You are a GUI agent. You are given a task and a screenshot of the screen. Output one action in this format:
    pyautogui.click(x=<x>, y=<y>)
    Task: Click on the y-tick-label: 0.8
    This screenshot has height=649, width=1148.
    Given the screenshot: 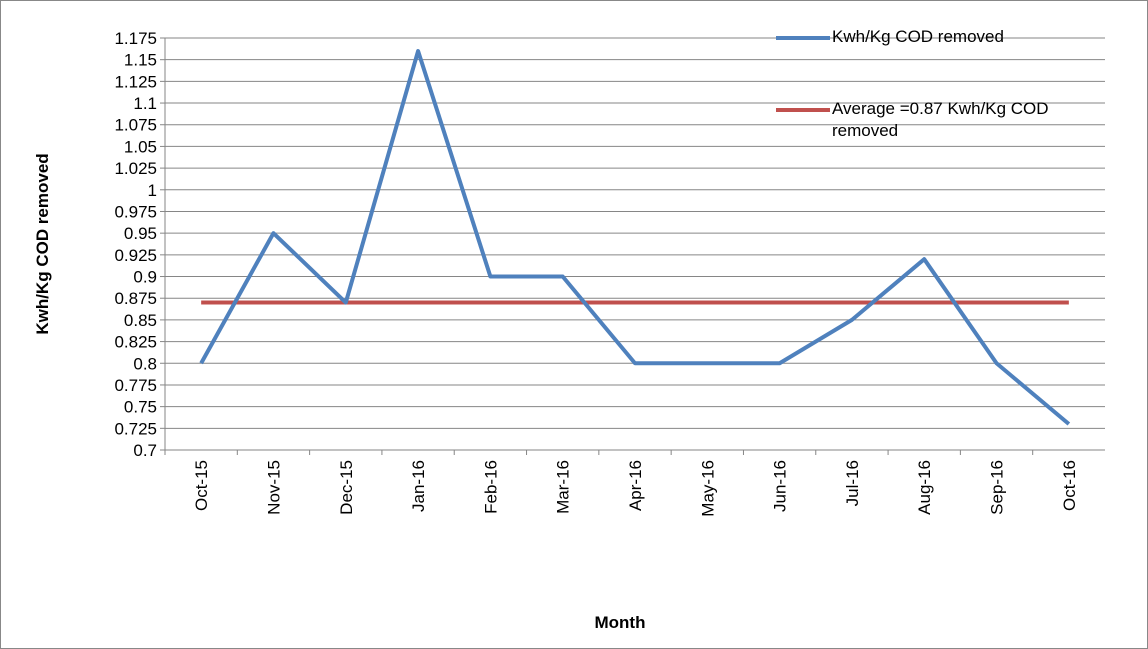 What is the action you would take?
    pyautogui.click(x=145, y=363)
    